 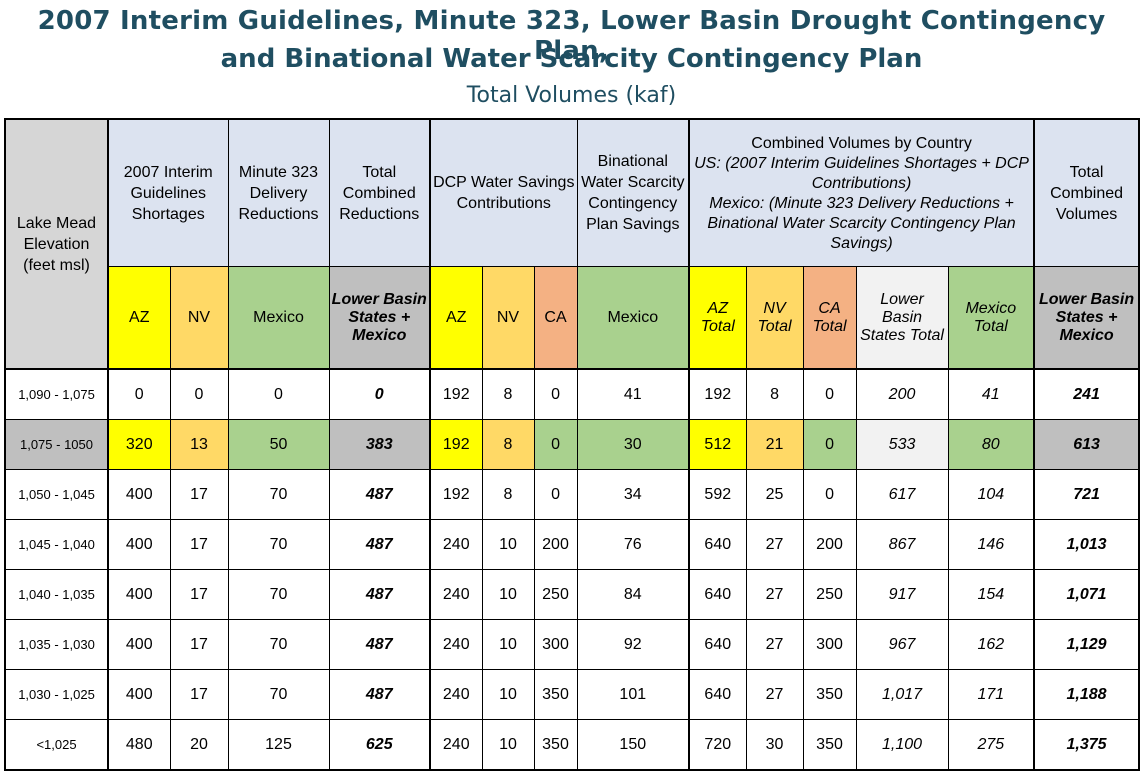 What do you see at coordinates (456, 318) in the screenshot?
I see `sub-dcp-az: AZ` at bounding box center [456, 318].